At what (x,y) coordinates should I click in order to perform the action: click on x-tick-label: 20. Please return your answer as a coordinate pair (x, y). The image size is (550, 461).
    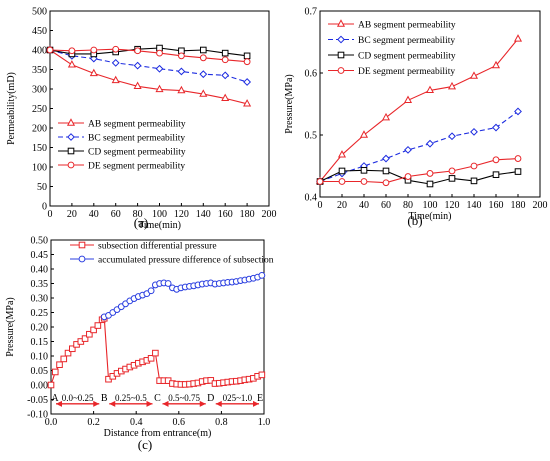
    Looking at the image, I should click on (72, 214).